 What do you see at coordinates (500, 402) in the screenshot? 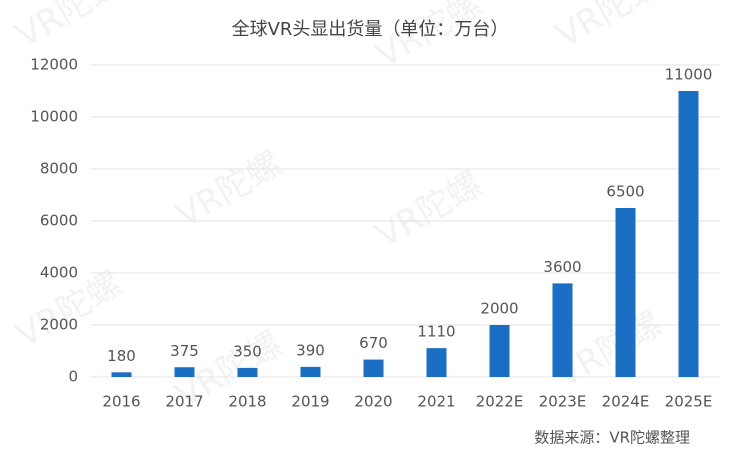
I see `x-tick-label: 2022E` at bounding box center [500, 402].